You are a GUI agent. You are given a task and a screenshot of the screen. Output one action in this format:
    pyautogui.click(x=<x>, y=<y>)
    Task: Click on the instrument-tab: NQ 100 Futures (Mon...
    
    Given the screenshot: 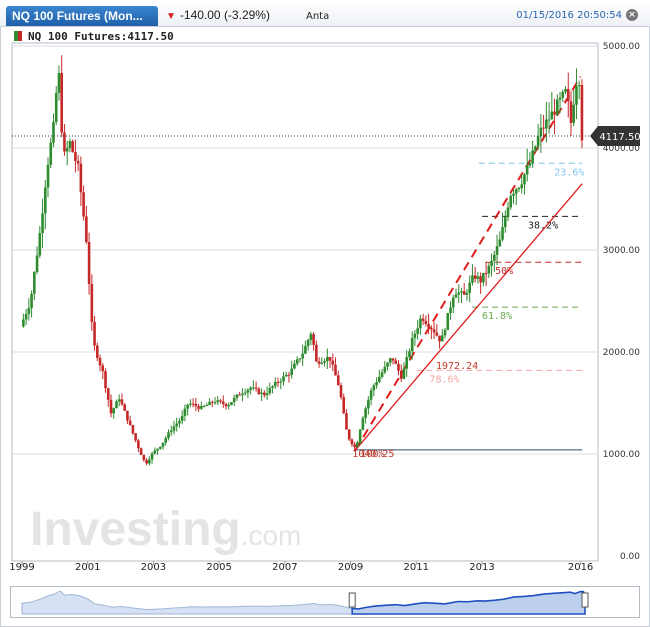 What is the action you would take?
    pyautogui.click(x=82, y=16)
    